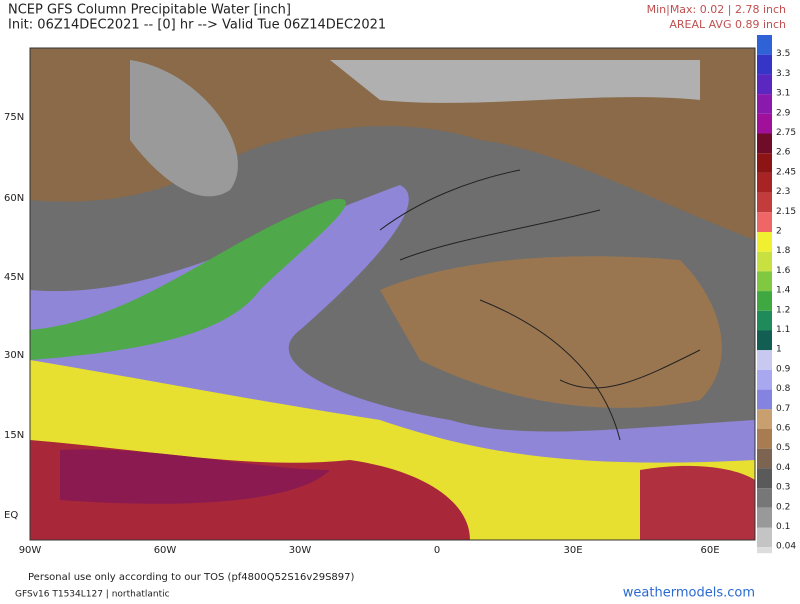 The height and width of the screenshot is (604, 800). What do you see at coordinates (783, 310) in the screenshot?
I see `colorbar-label: 1.2` at bounding box center [783, 310].